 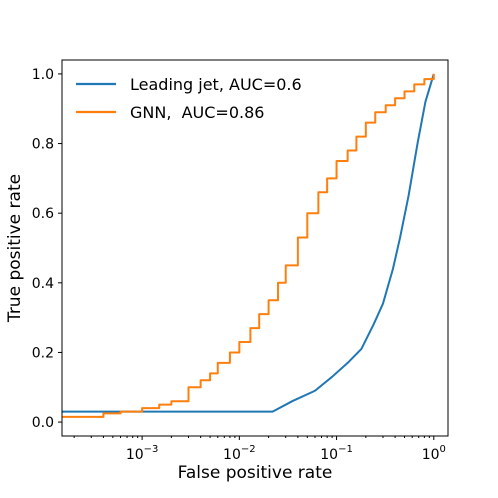 What do you see at coordinates (43, 284) in the screenshot?
I see `y-tick-label: 0.4` at bounding box center [43, 284].